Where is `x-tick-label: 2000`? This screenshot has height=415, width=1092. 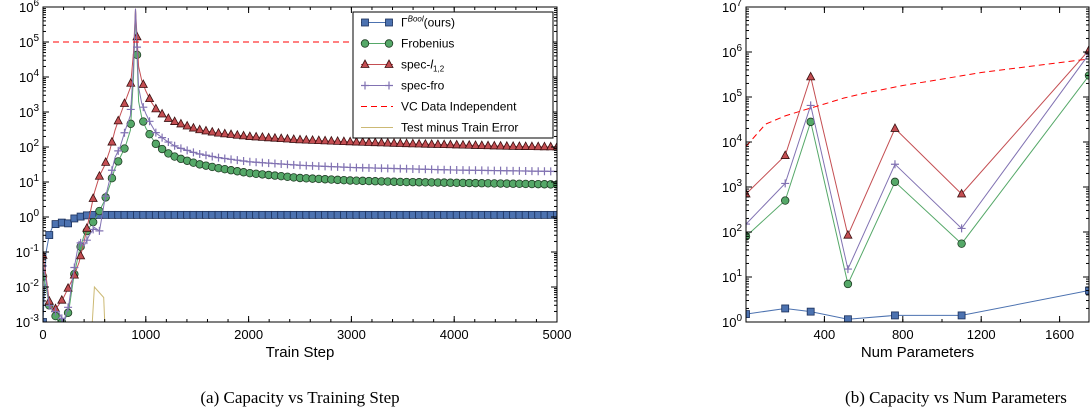
x-tick-label: 2000 is located at coordinates (248, 334).